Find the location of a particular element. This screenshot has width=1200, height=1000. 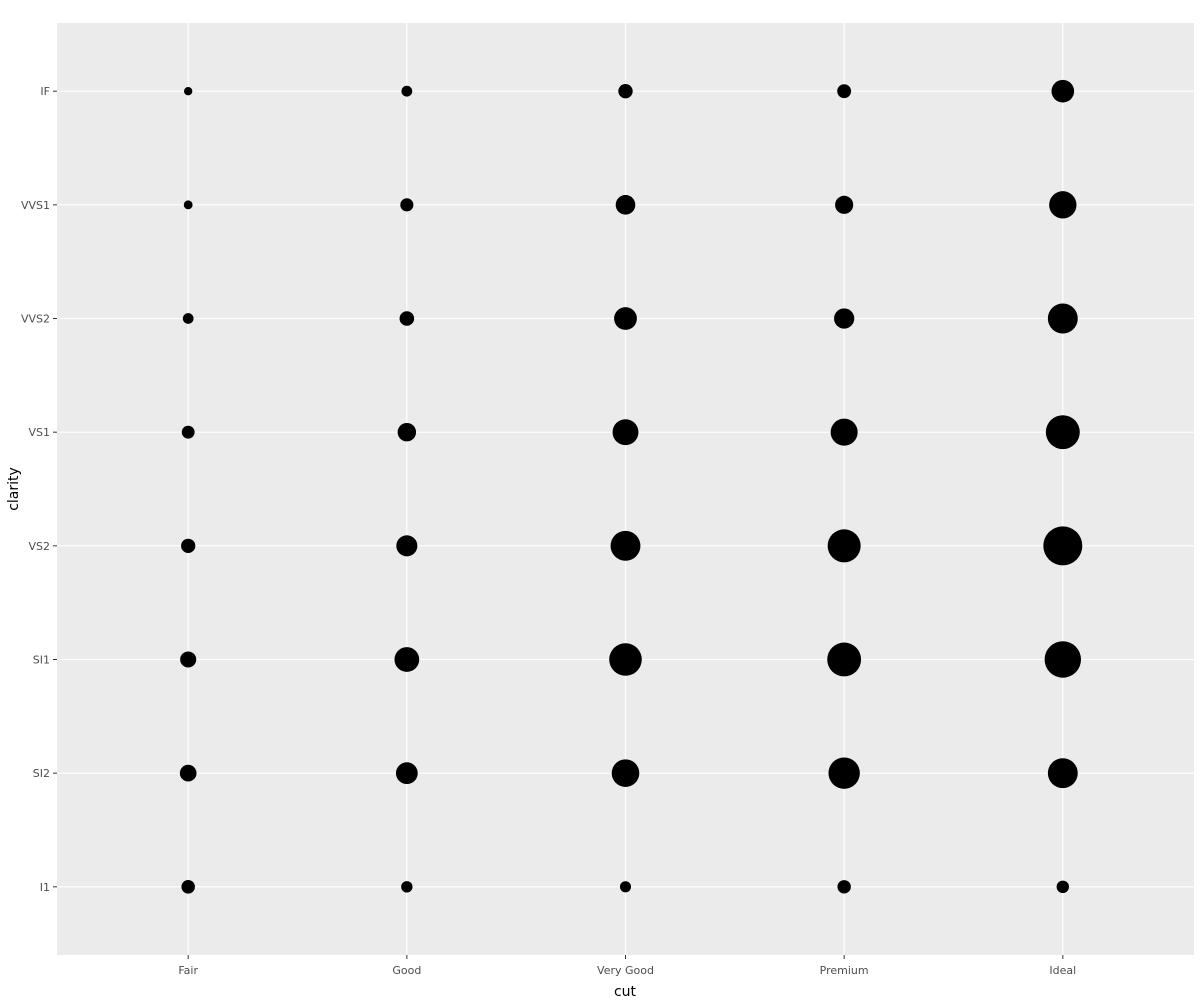

point-ideal-i1 is located at coordinates (1063, 887).